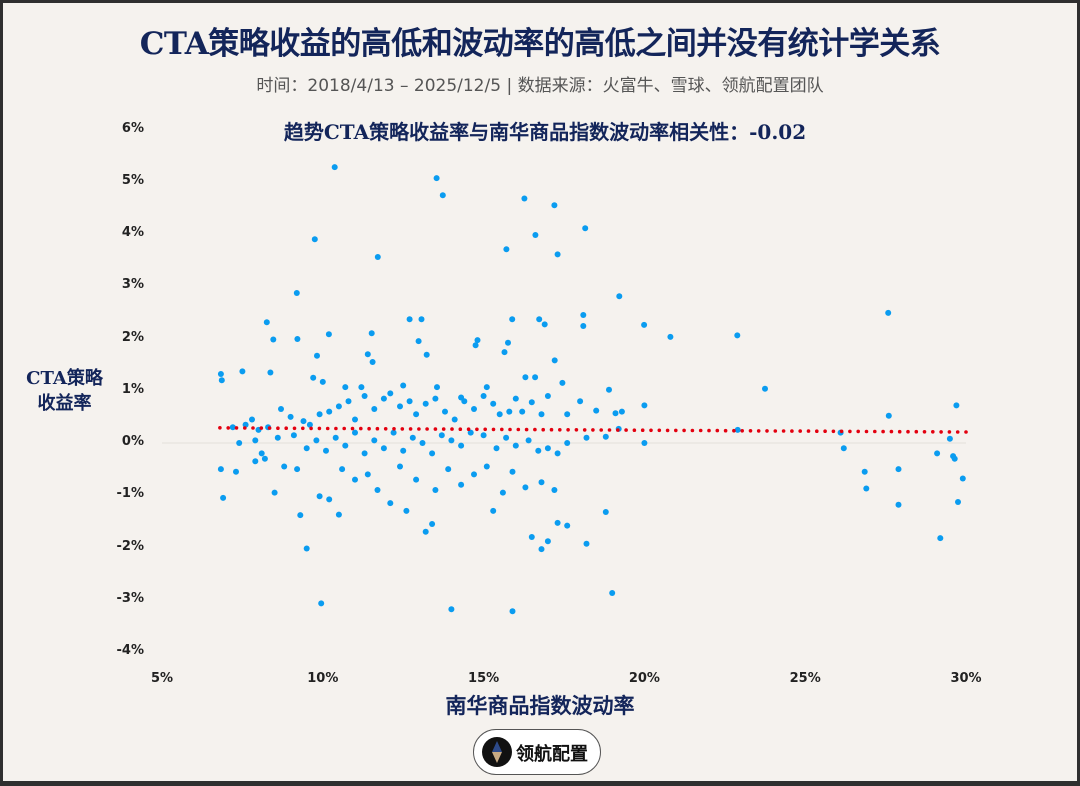 This screenshot has width=1080, height=786. I want to click on y-tick-label: 5%, so click(132, 180).